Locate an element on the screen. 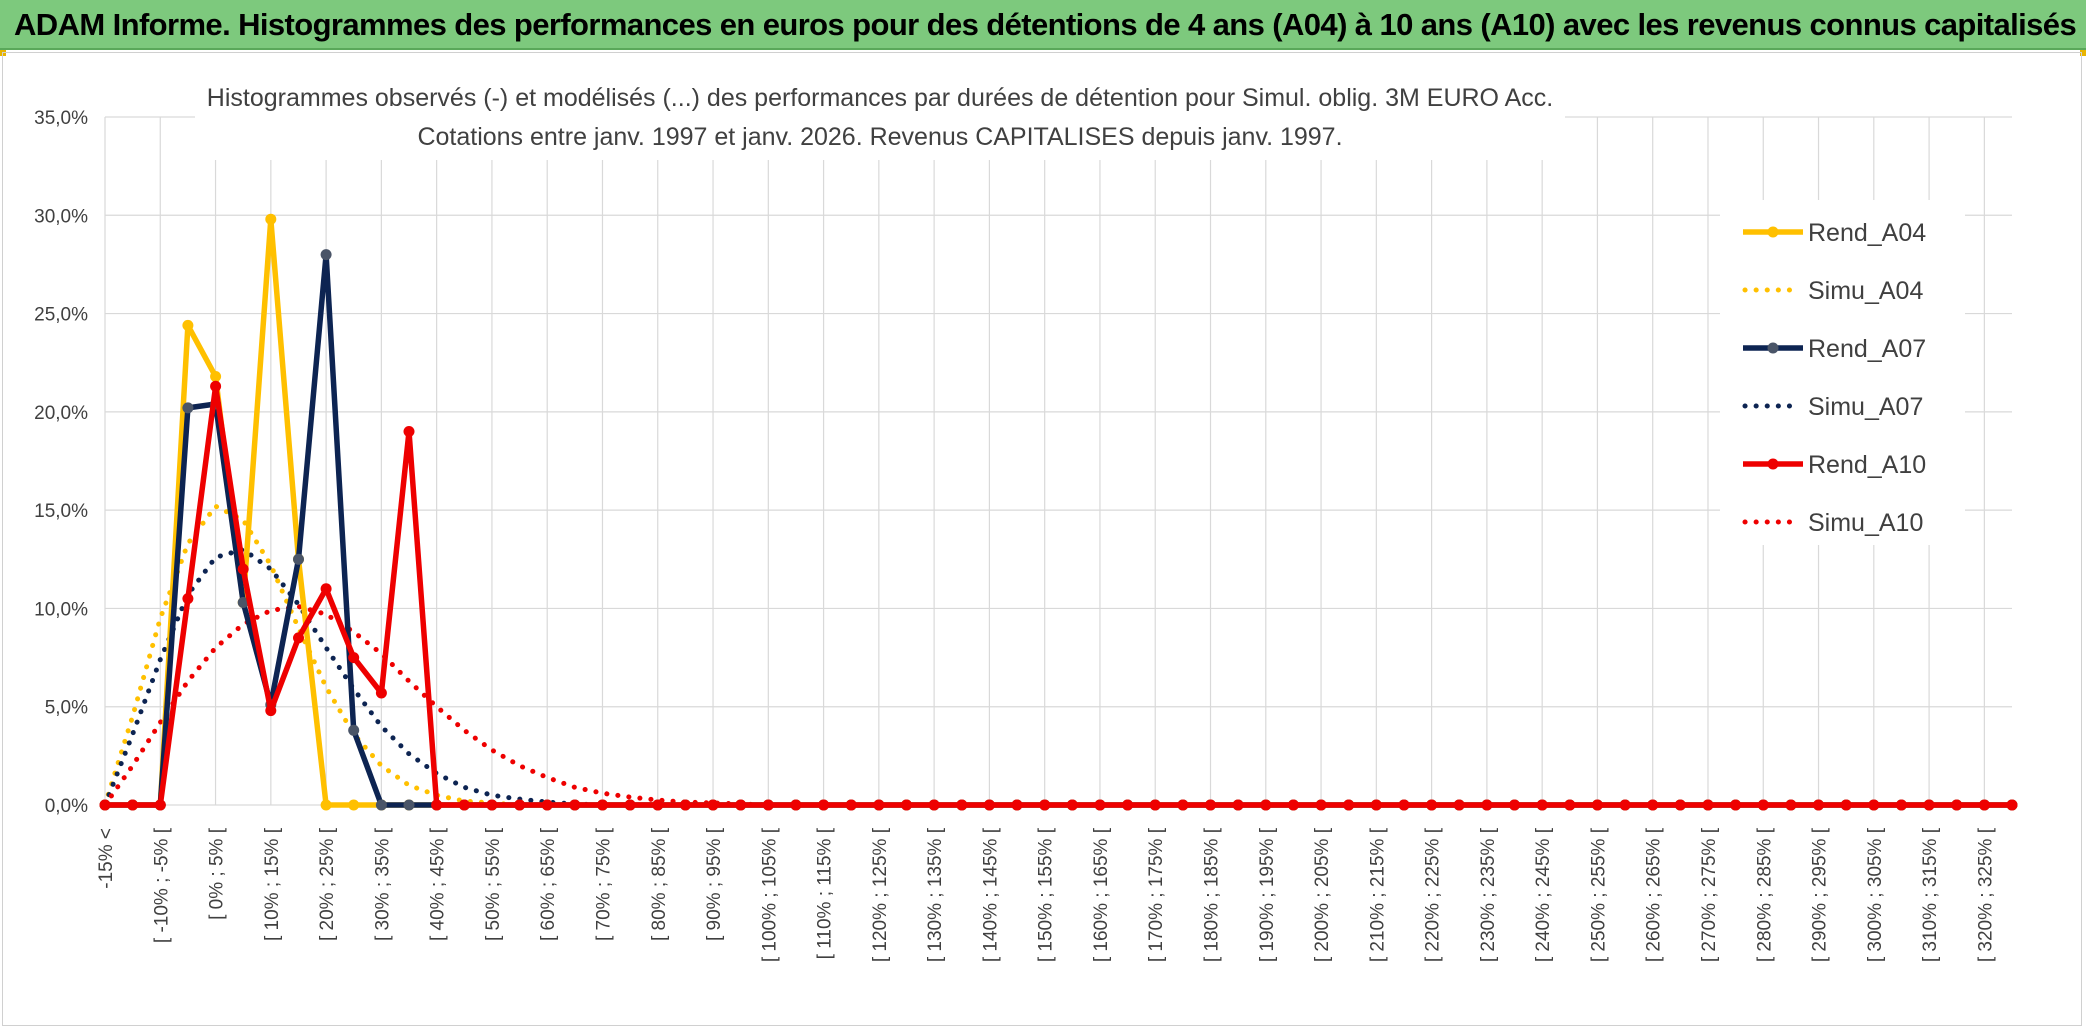  legend-item-simu-a04: Simu_A04 is located at coordinates (1832, 291).